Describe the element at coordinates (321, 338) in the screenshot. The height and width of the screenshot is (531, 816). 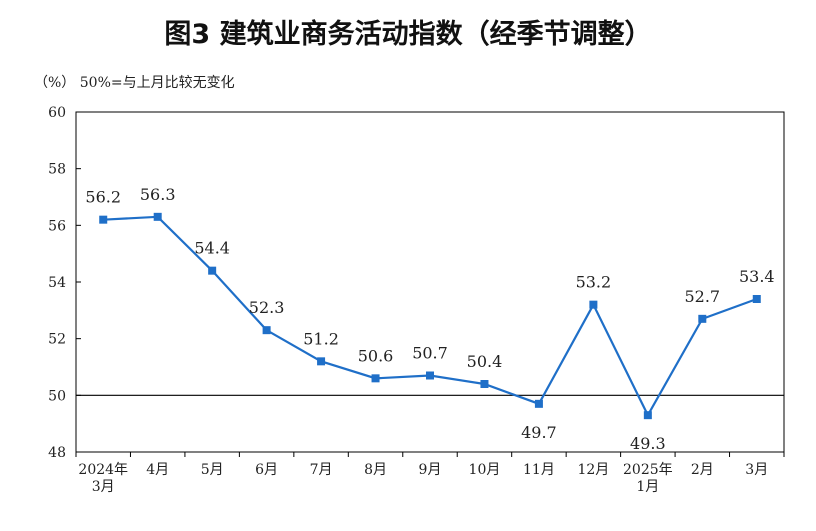
I see `data-label: 51.2` at that location.